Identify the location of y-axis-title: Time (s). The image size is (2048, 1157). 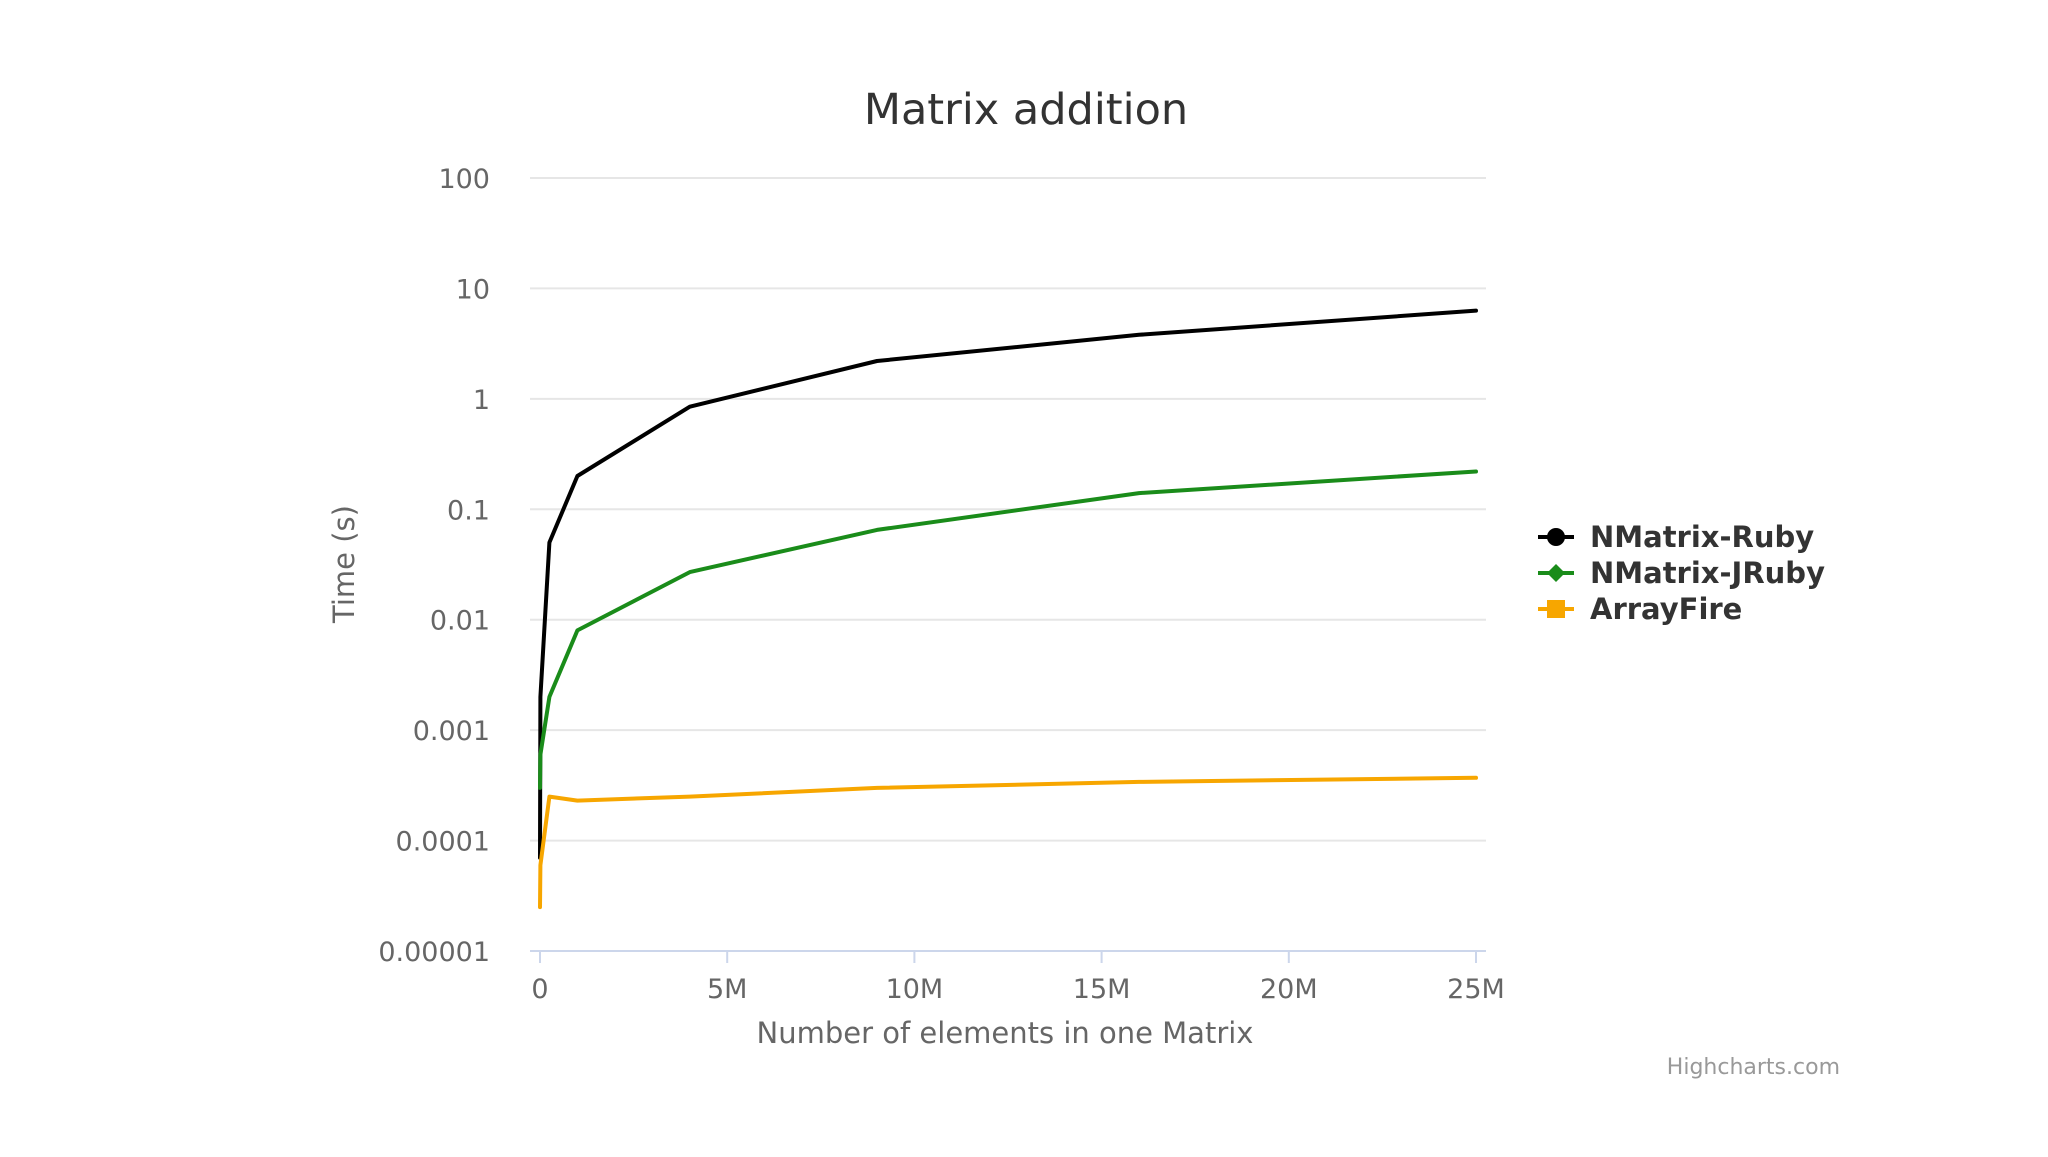
(344, 564).